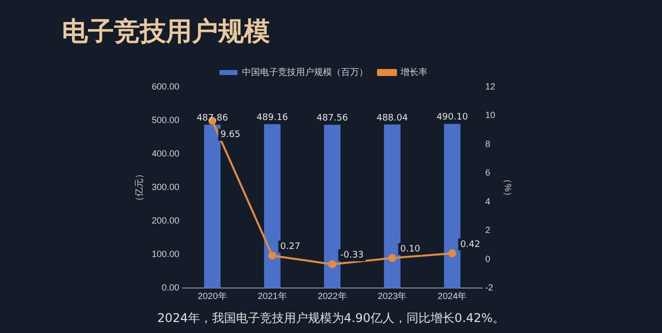 The image size is (662, 333). I want to click on data-label: 0.27, so click(290, 247).